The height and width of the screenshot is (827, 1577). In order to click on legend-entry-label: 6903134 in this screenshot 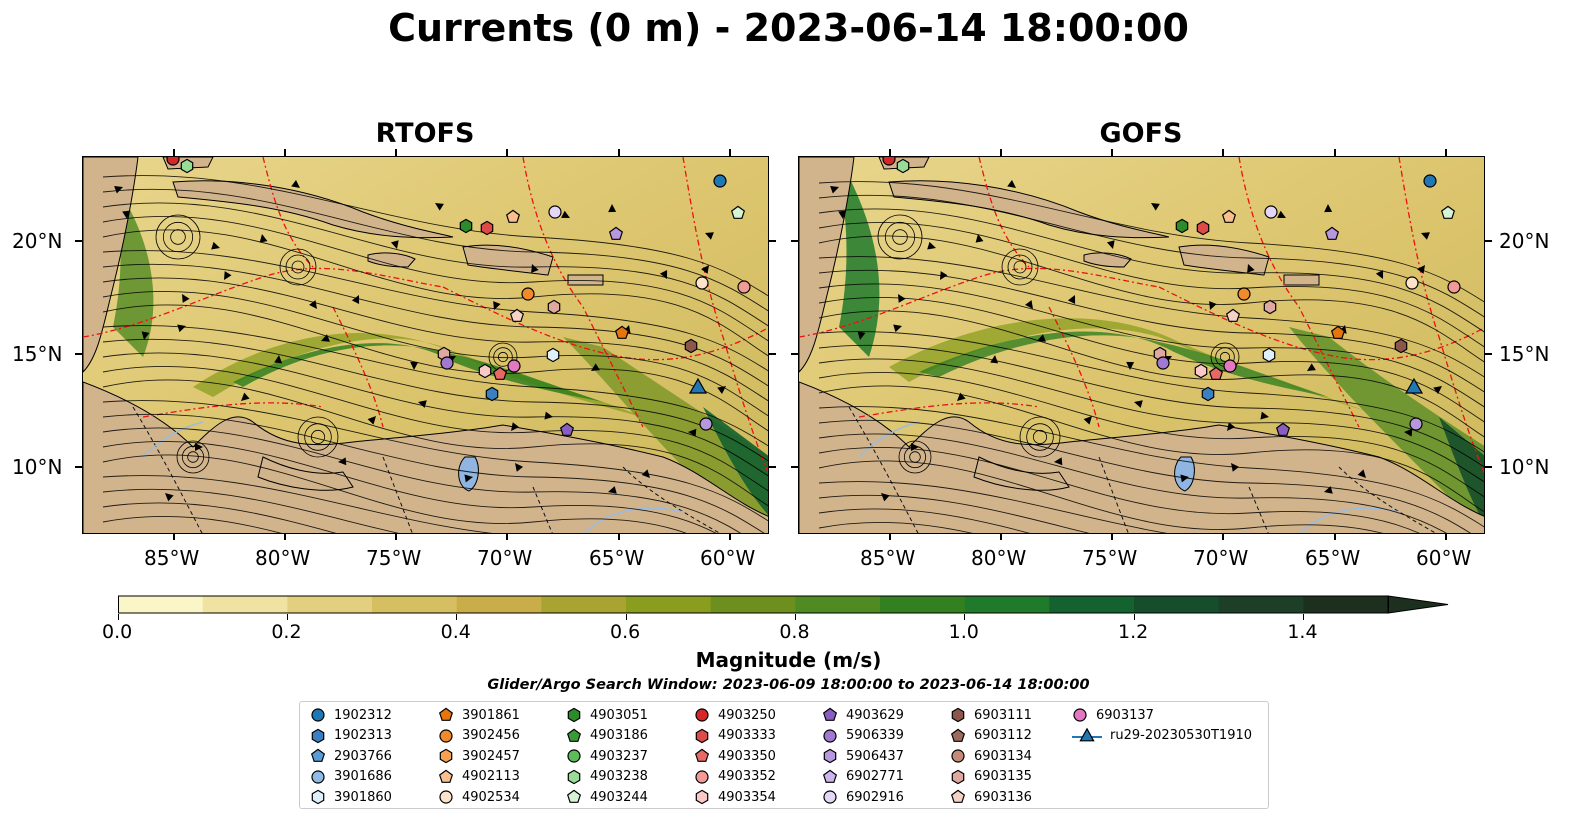, I will do `click(1003, 756)`.